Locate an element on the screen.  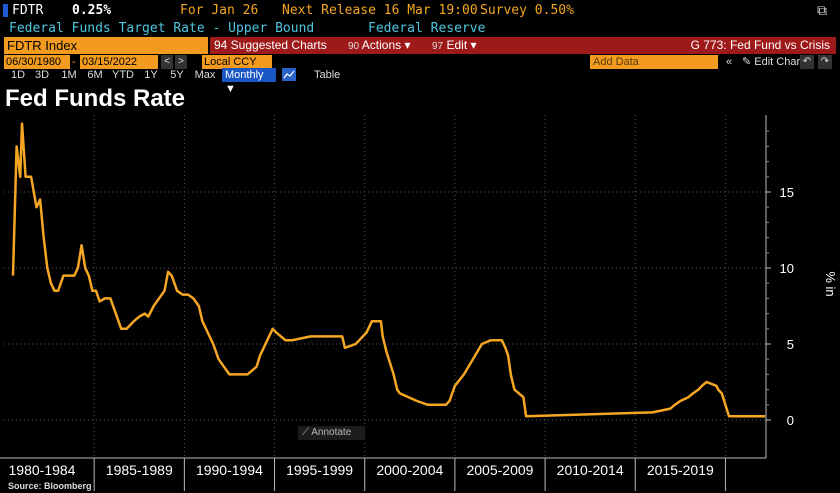
line-chart-icon is located at coordinates (289, 74).